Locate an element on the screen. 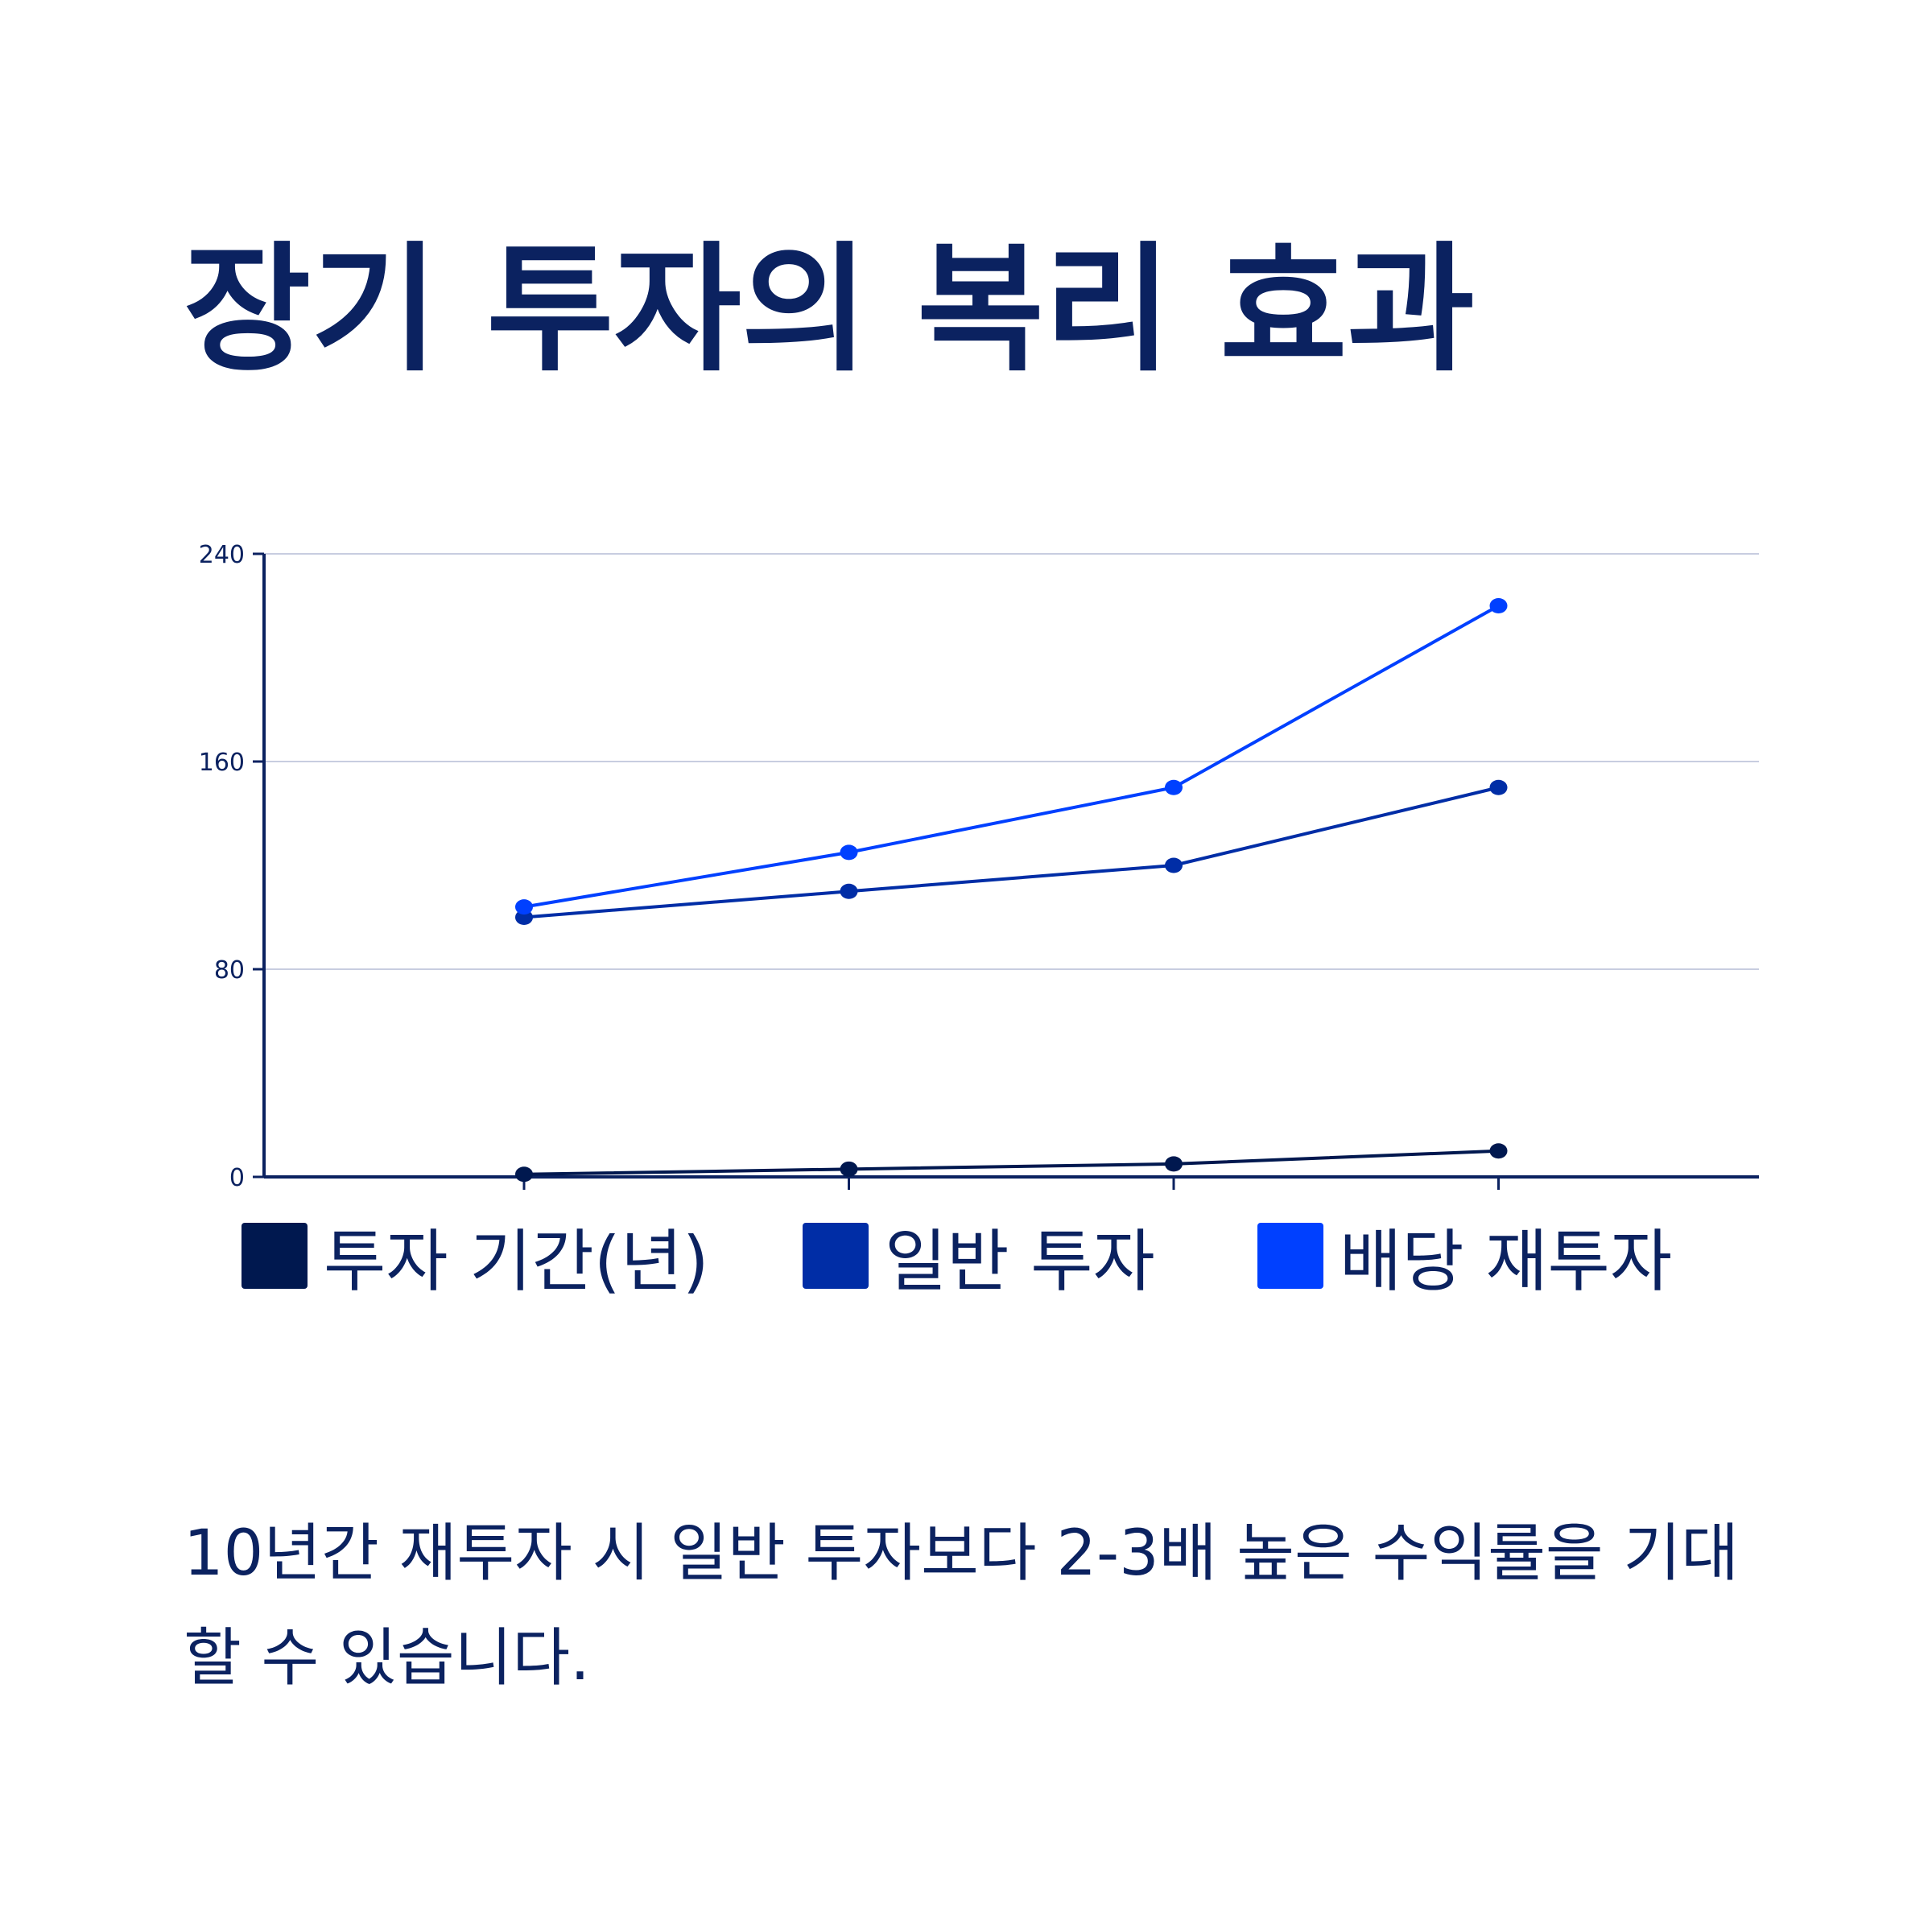 This screenshot has width=1932, height=1932. x-axis is located at coordinates (1011, 1182).